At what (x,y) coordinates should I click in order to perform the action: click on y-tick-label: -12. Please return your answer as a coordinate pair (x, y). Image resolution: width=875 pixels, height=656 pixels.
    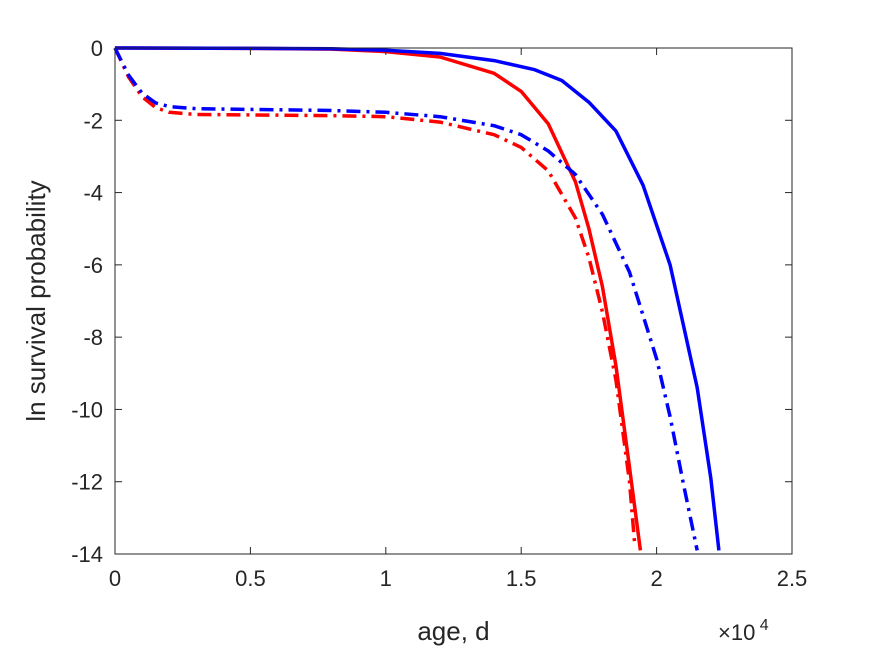
    Looking at the image, I should click on (87, 482).